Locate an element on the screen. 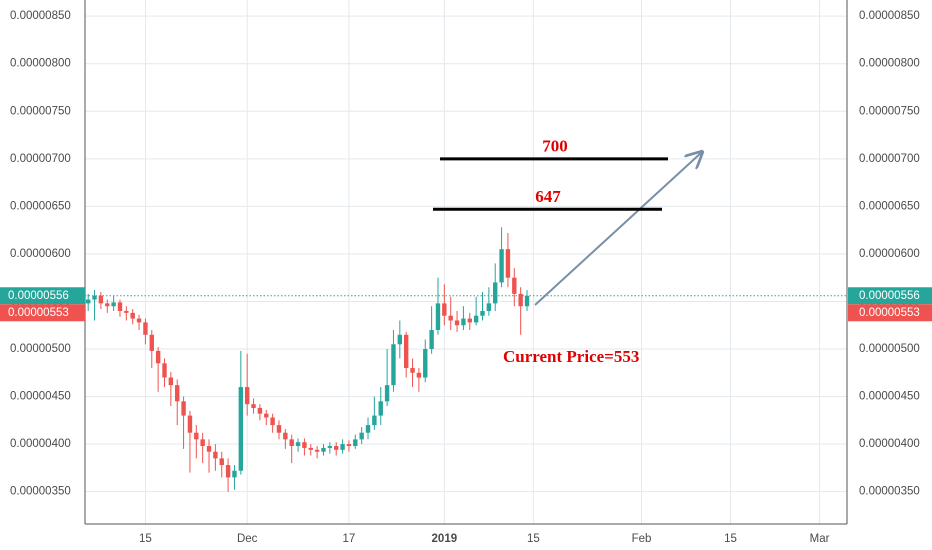 The height and width of the screenshot is (550, 932). y-tick-label-right: 0.00000850 is located at coordinates (889, 16).